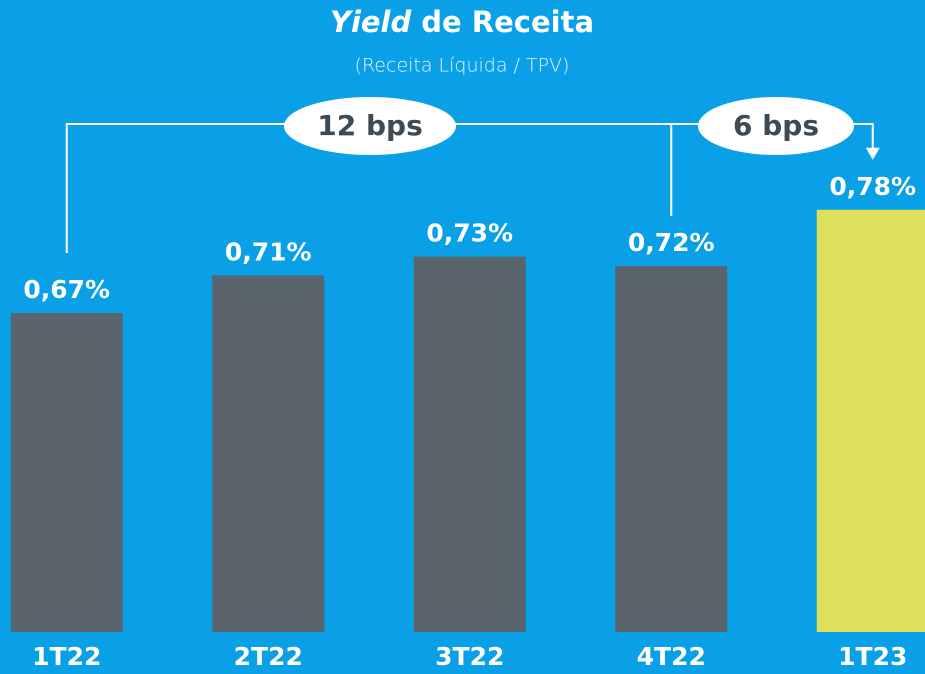  I want to click on value-label: 0,67%, so click(66, 289).